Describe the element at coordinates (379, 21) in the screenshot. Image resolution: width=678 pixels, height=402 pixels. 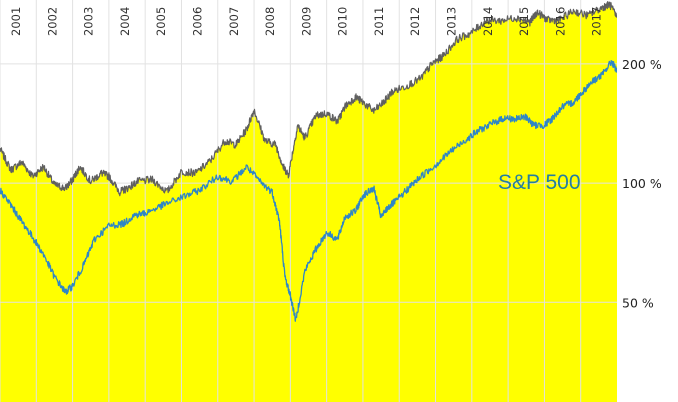
I see `year-label: 2011` at that location.